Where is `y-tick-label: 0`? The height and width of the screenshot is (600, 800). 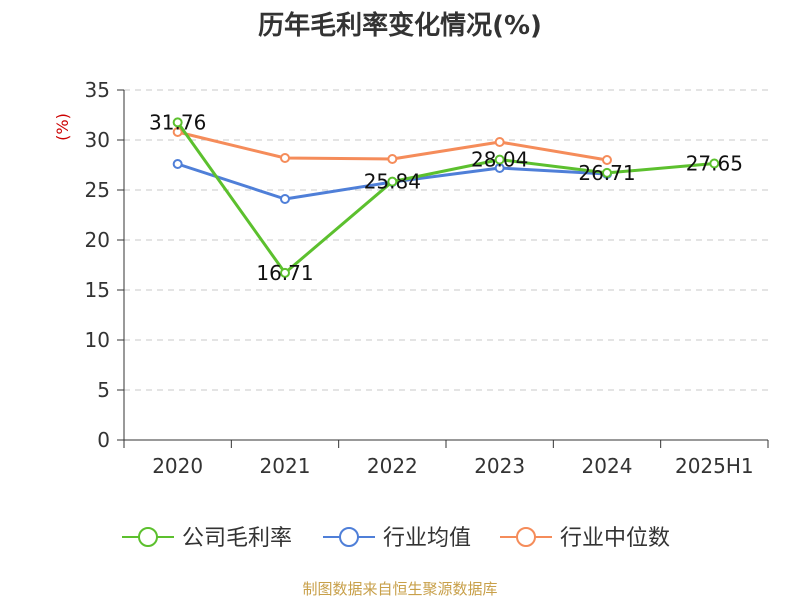
y-tick-label: 0 is located at coordinates (103, 440).